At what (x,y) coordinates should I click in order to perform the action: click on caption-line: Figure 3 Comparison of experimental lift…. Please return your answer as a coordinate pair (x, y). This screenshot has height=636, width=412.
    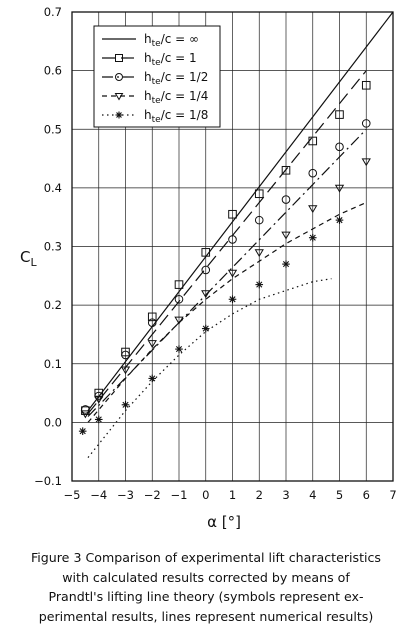
    Looking at the image, I should click on (205, 557).